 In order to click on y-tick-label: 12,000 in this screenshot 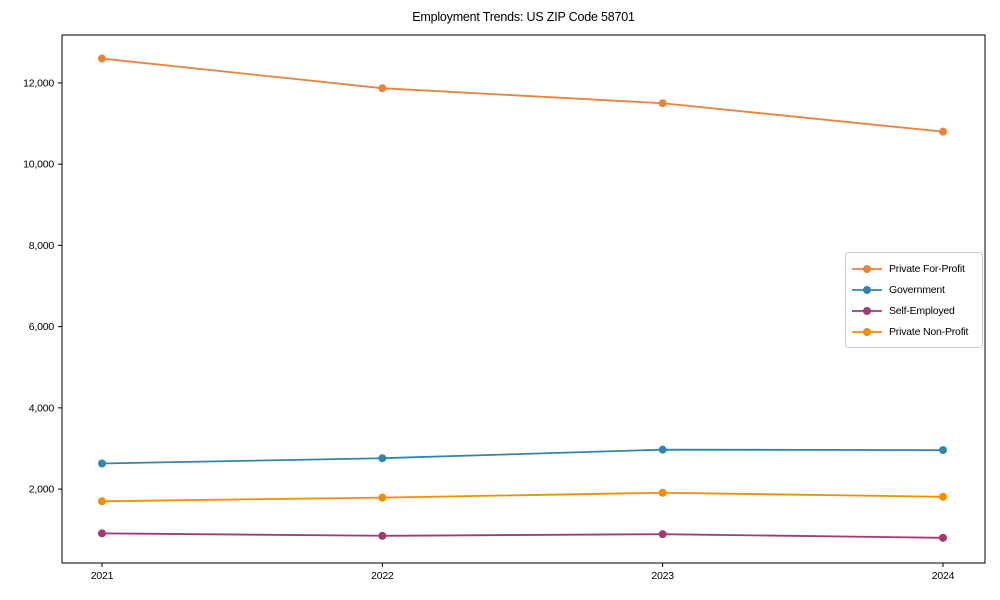, I will do `click(38, 83)`.